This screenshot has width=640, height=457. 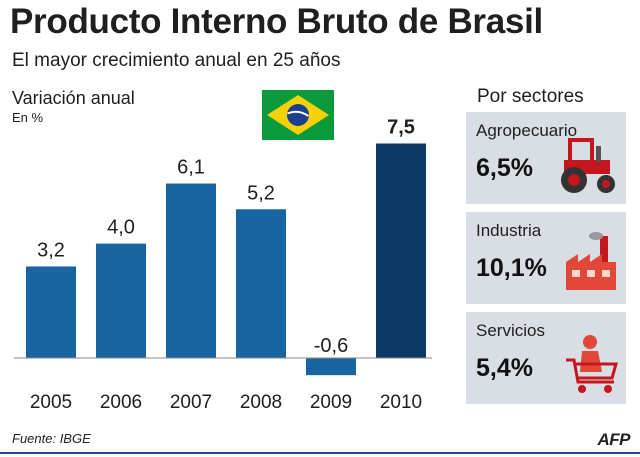 What do you see at coordinates (504, 368) in the screenshot?
I see `sector-value: 5,4%` at bounding box center [504, 368].